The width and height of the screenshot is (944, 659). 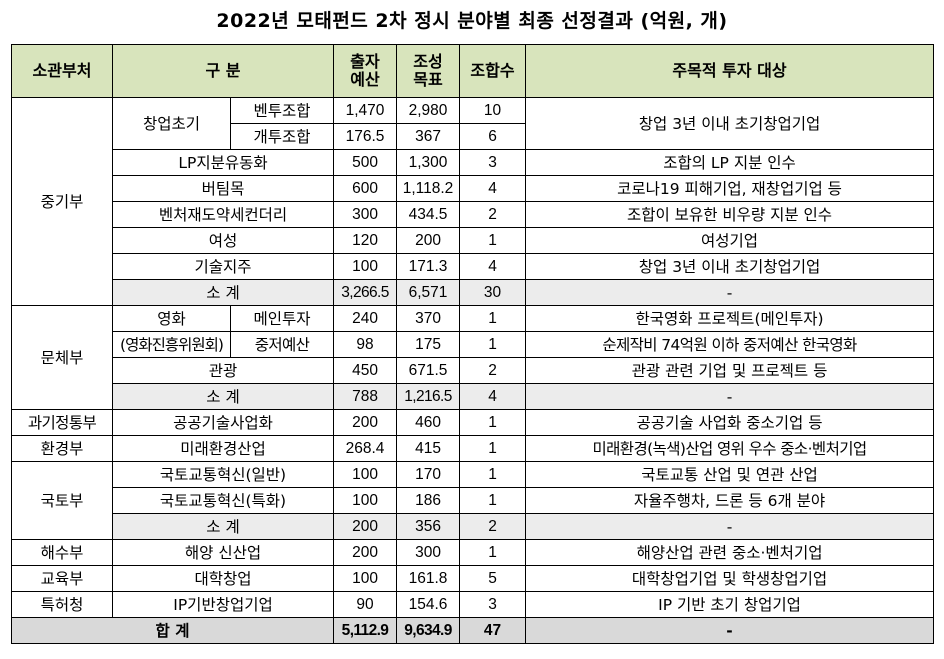 I want to click on investment-cell: 관광 관련 기업 및 프로젝트 등, so click(x=730, y=370).